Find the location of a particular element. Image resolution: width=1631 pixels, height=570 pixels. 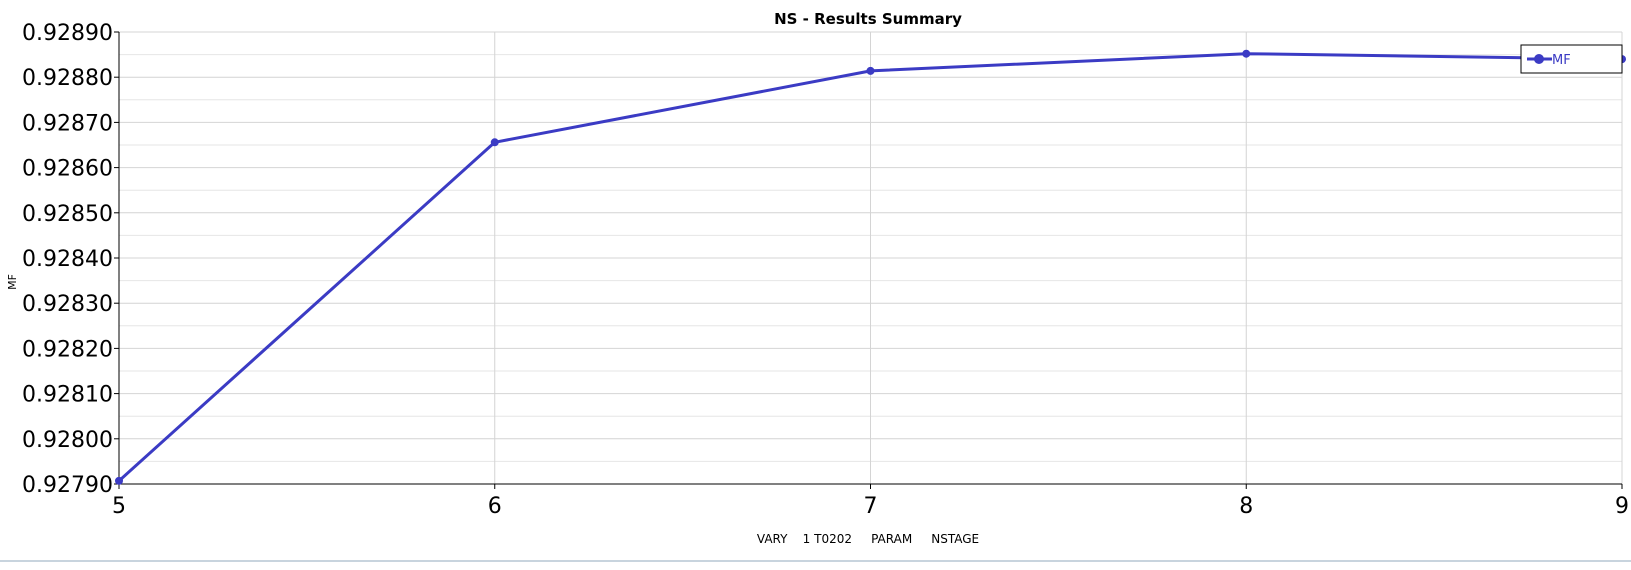

y-axis-label: MF is located at coordinates (12, 282).